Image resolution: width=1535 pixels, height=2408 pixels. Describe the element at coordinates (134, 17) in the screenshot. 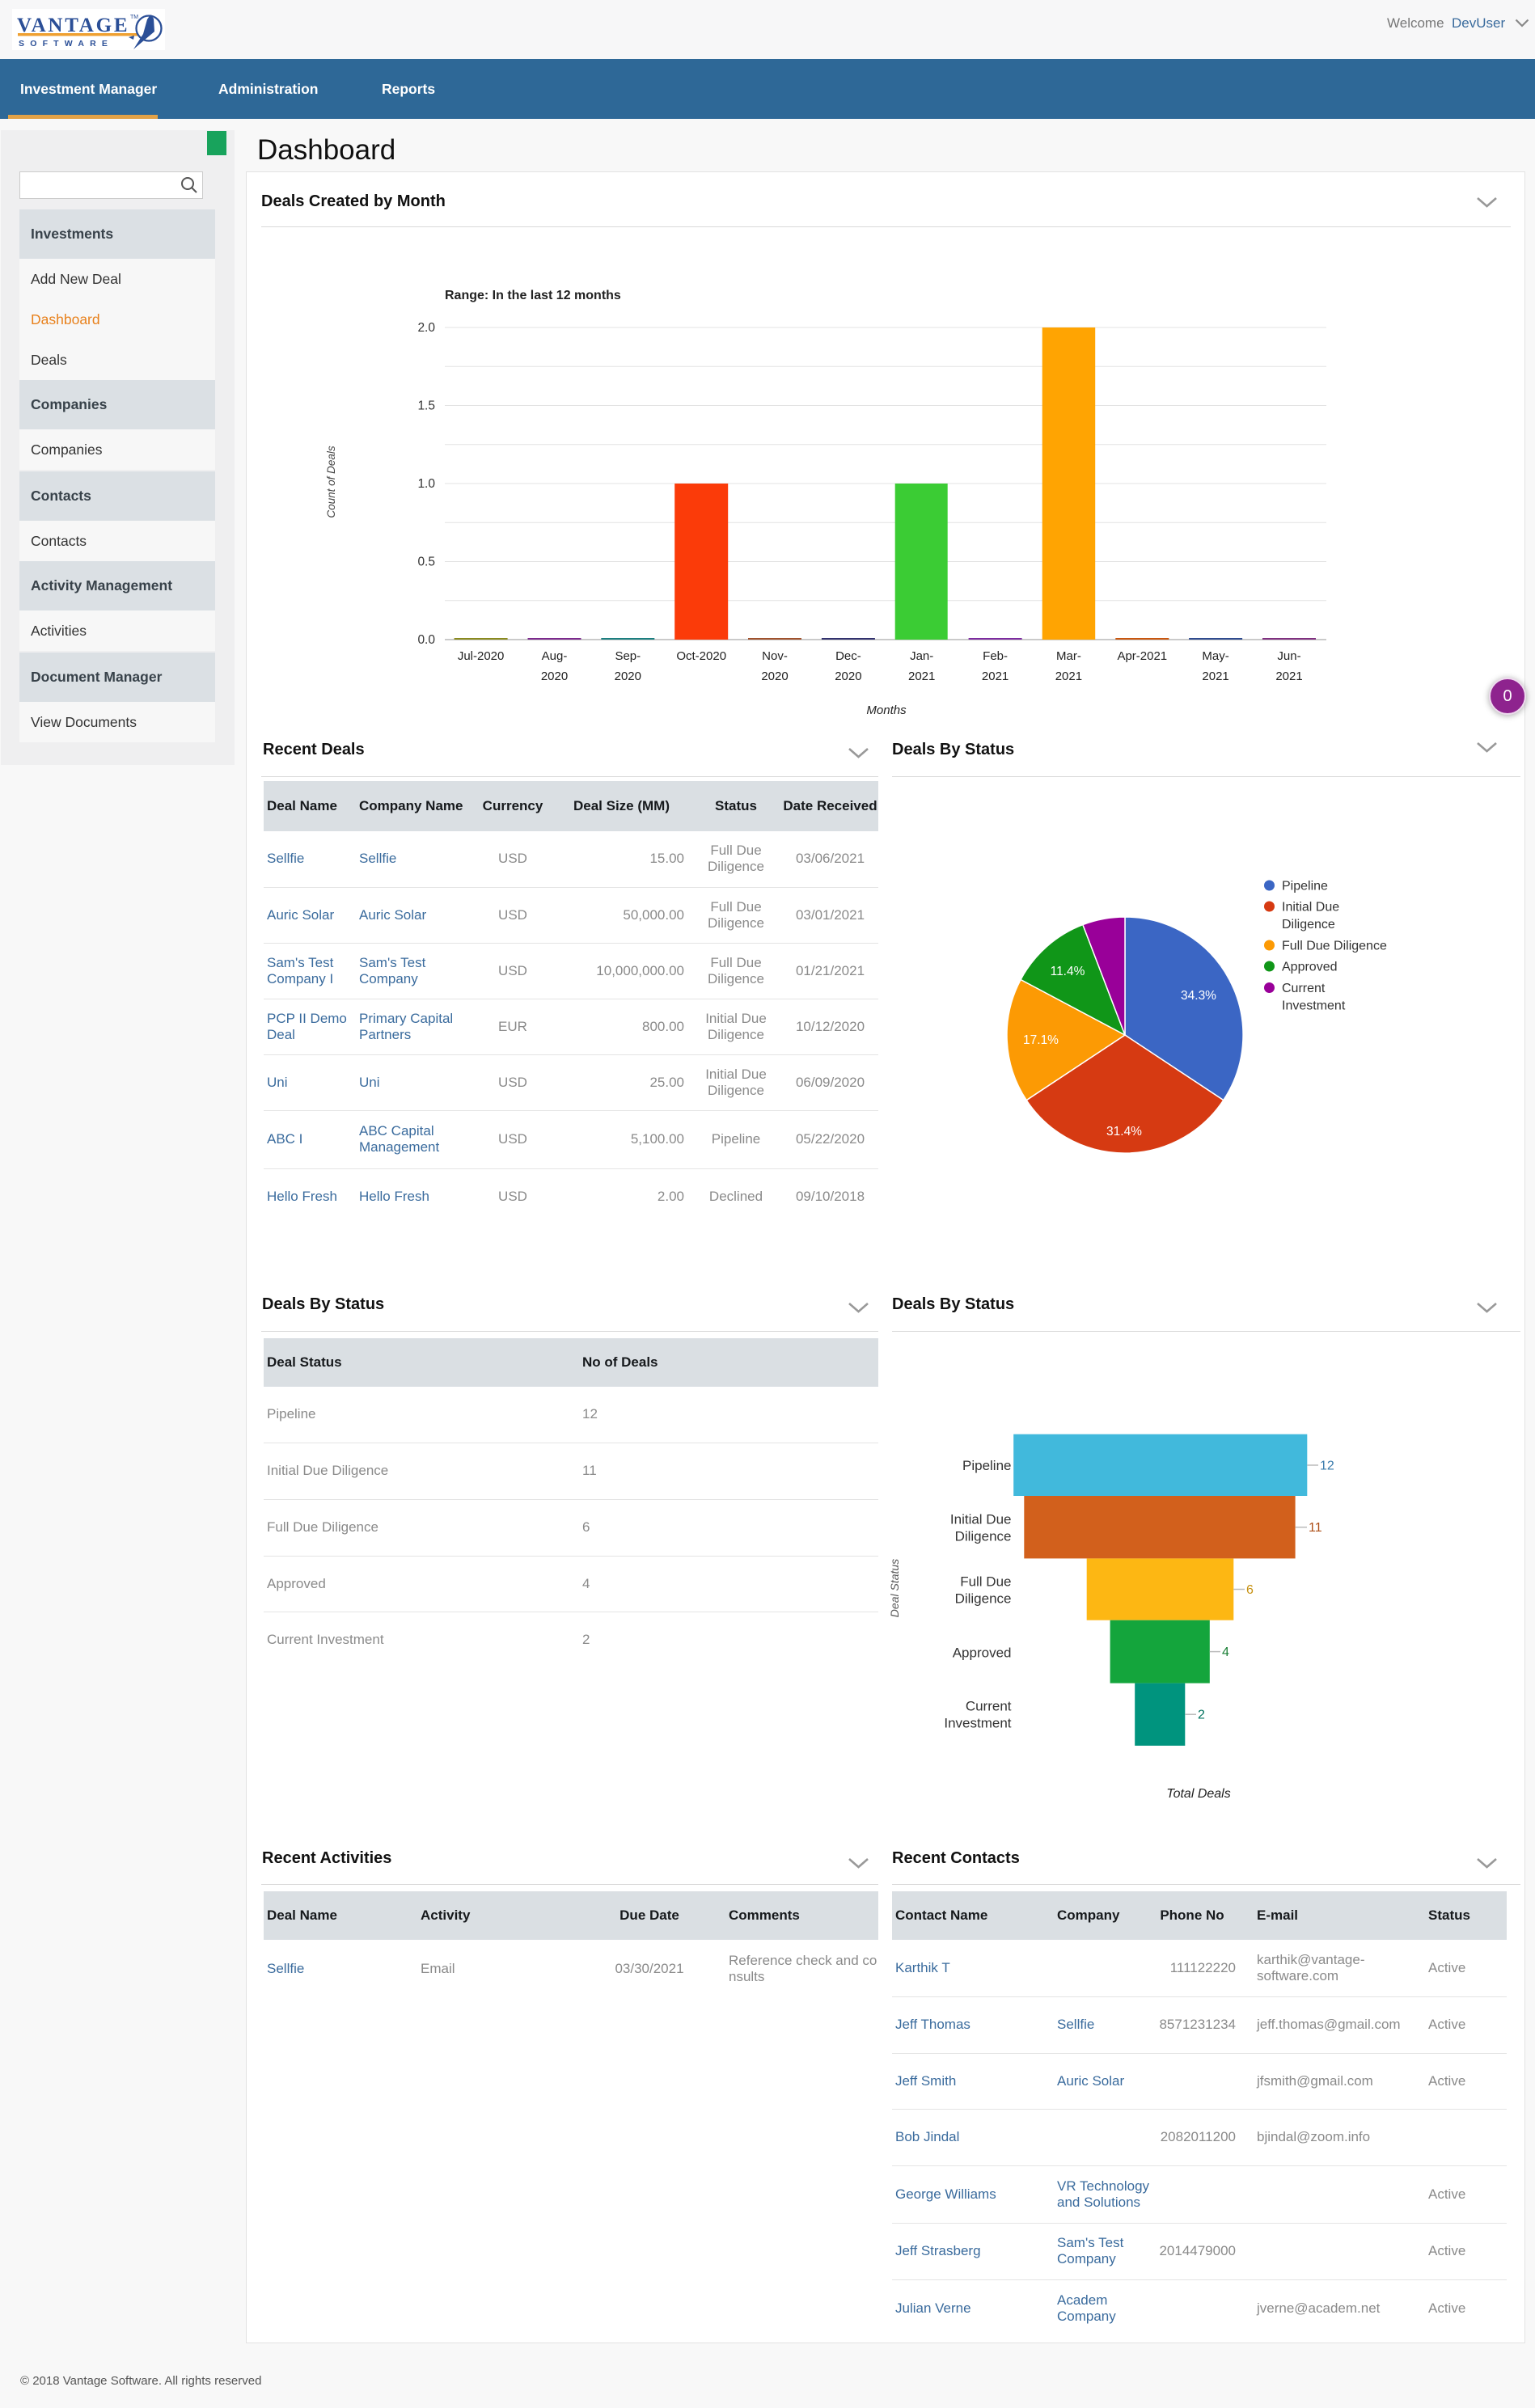

I see `svg-text: TM` at that location.